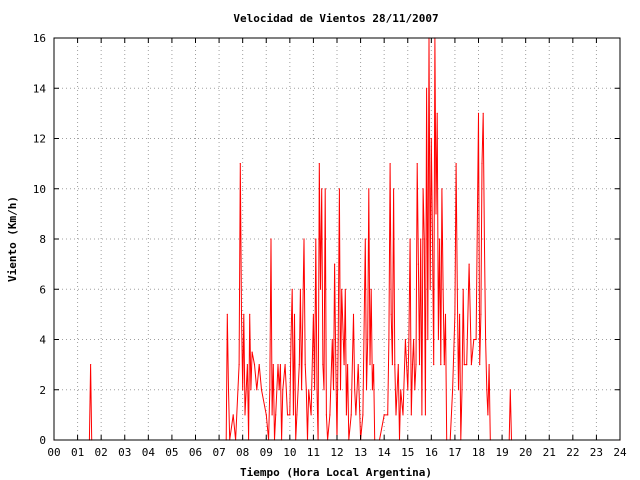 The height and width of the screenshot is (480, 640). I want to click on chart-title: Velocidad de Vientos 28/11/2007, so click(335, 18).